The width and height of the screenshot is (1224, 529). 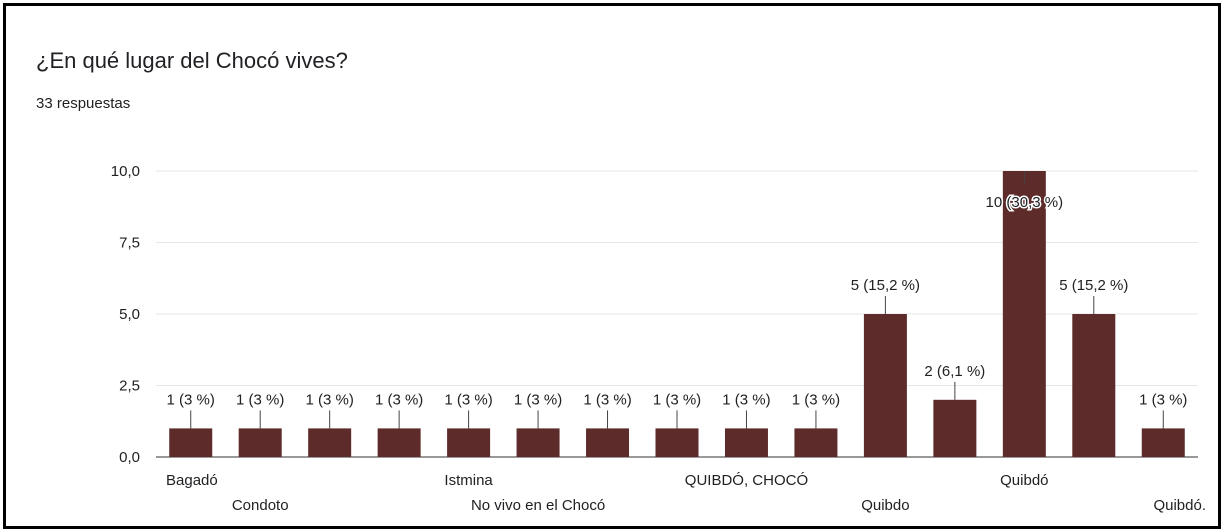 I want to click on x-tick-label: Condoto, so click(x=260, y=505).